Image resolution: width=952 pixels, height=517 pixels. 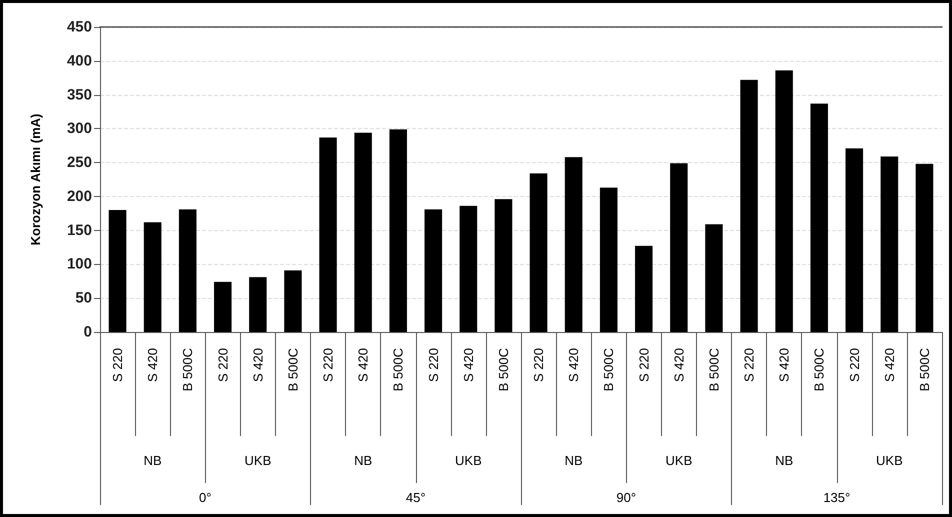 What do you see at coordinates (35, 180) in the screenshot?
I see `y-axis-title: Korozyon Akımı (mA)` at bounding box center [35, 180].